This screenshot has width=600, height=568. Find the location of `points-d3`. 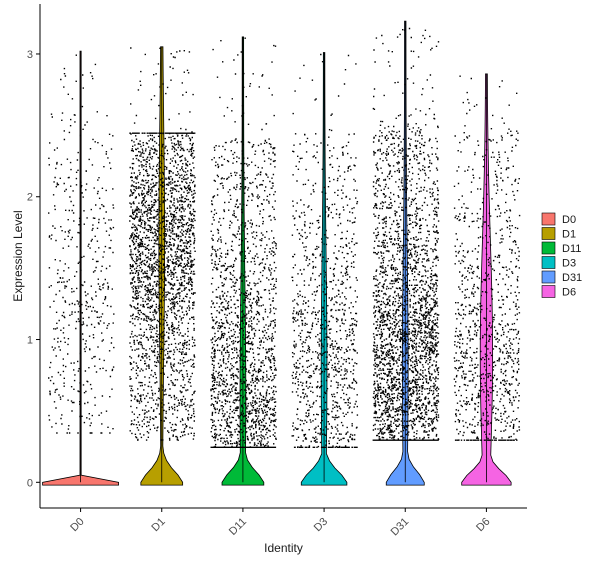

points-d3 is located at coordinates (325, 251).